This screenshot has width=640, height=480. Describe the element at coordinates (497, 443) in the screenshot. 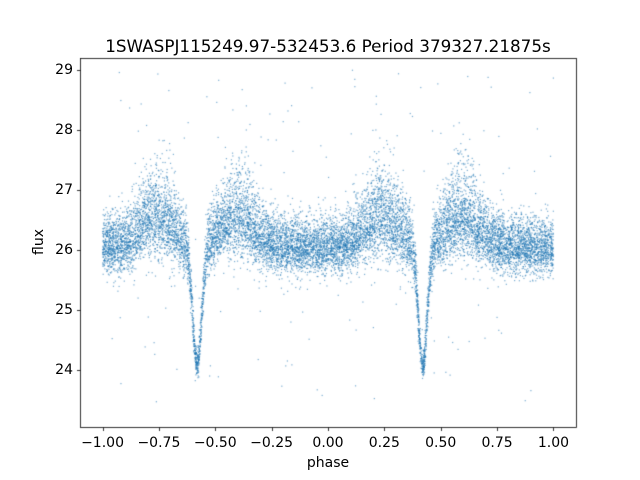

I see `x-tick-label: 0.75` at that location.